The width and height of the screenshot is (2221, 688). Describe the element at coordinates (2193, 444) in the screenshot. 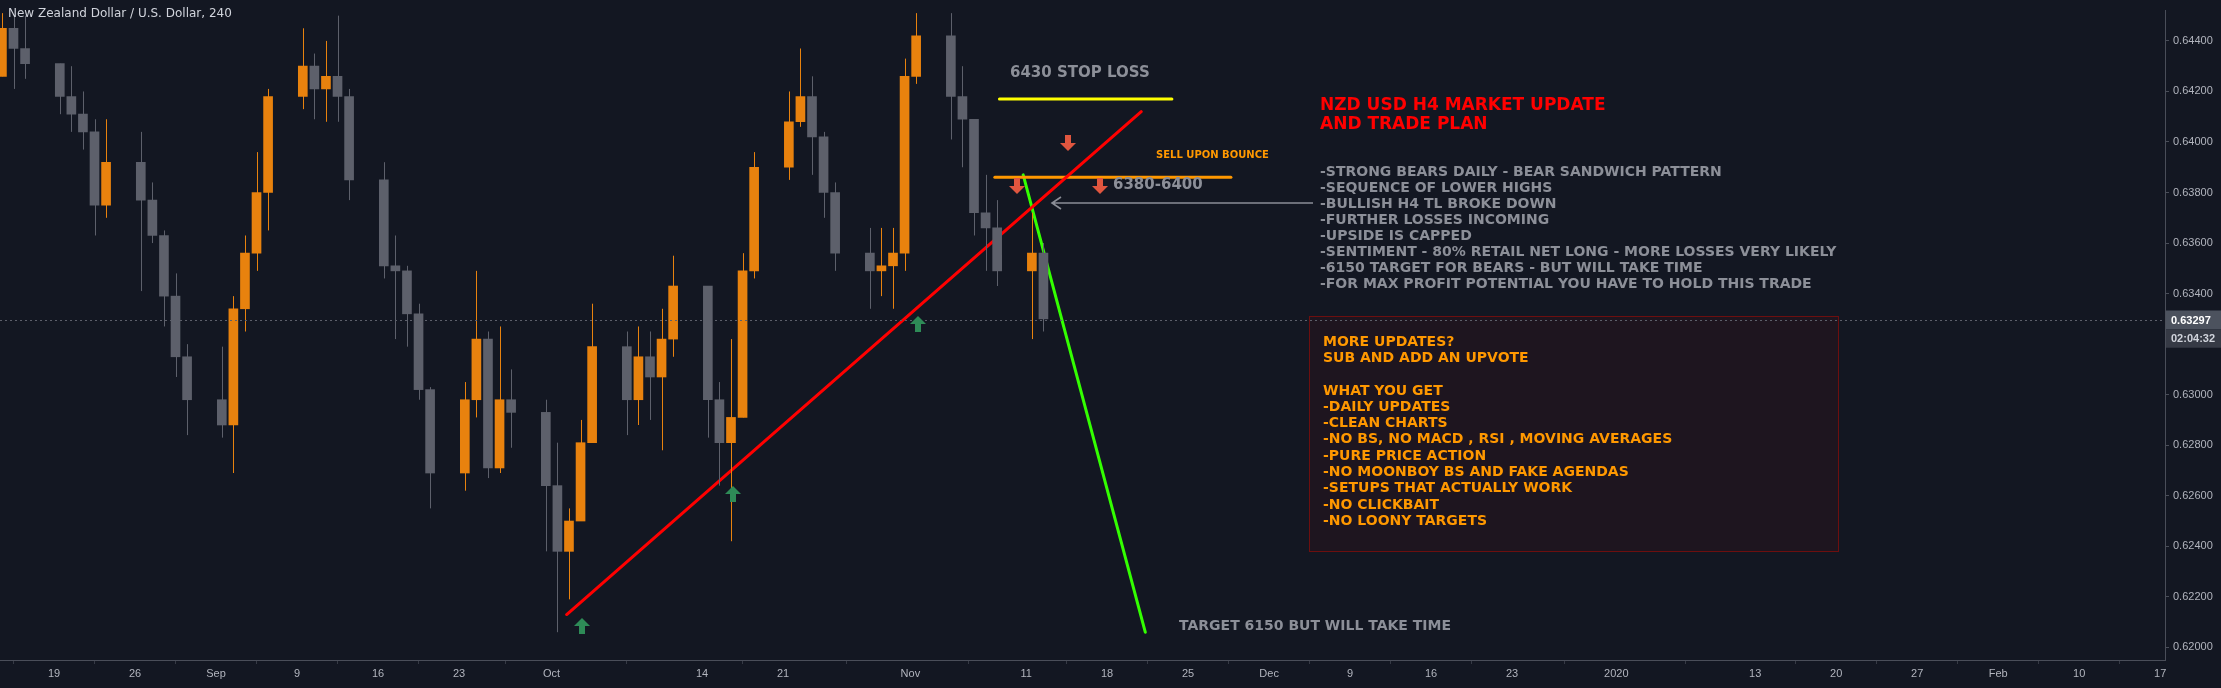

I see `y-tick-label: 0.62800` at that location.